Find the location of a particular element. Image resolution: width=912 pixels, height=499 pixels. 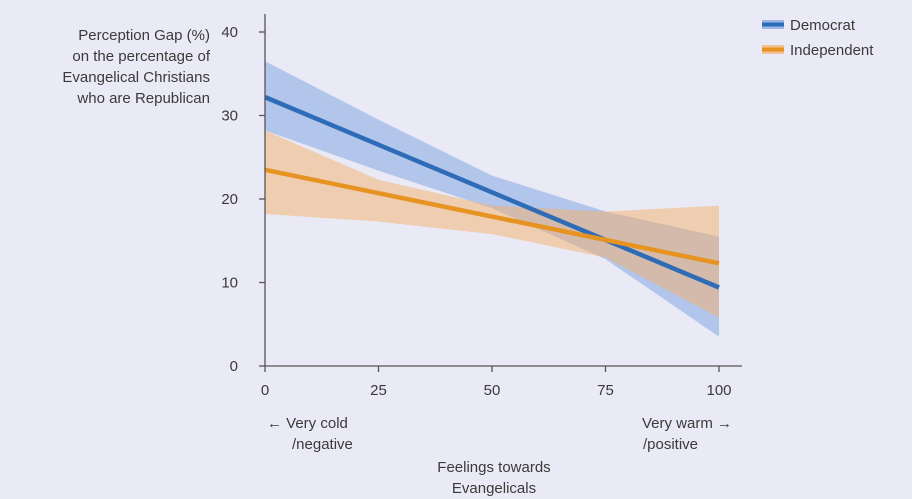

y-tick-label: 0 is located at coordinates (234, 366).